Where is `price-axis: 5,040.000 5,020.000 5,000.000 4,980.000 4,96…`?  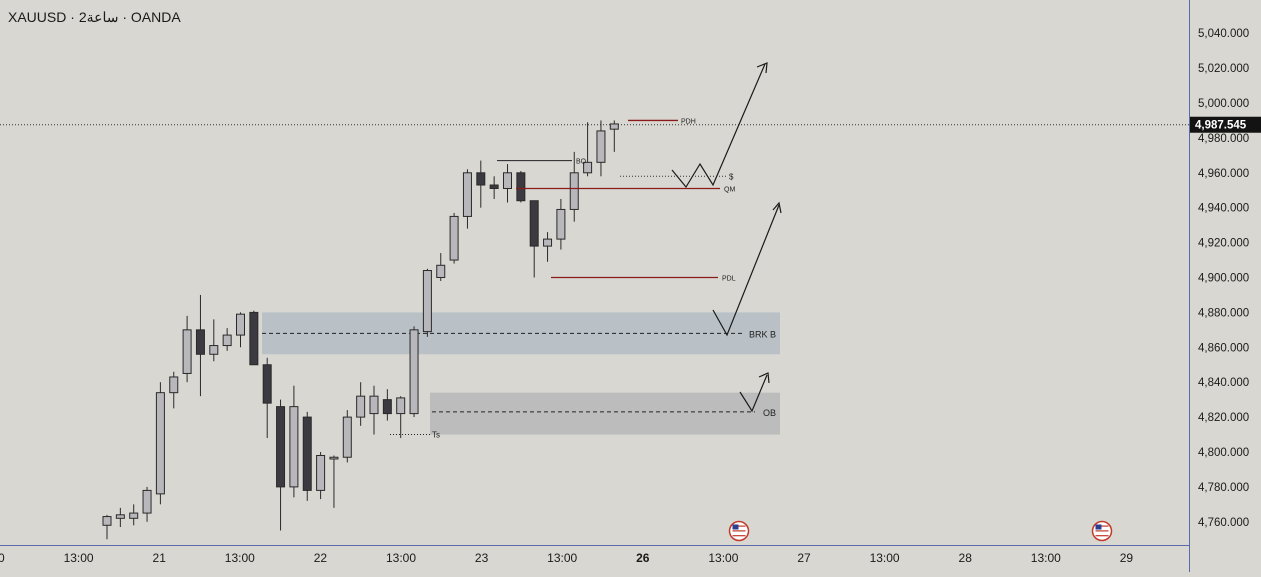
price-axis: 5,040.000 5,020.000 5,000.000 4,980.000 4,96… is located at coordinates (1225, 286).